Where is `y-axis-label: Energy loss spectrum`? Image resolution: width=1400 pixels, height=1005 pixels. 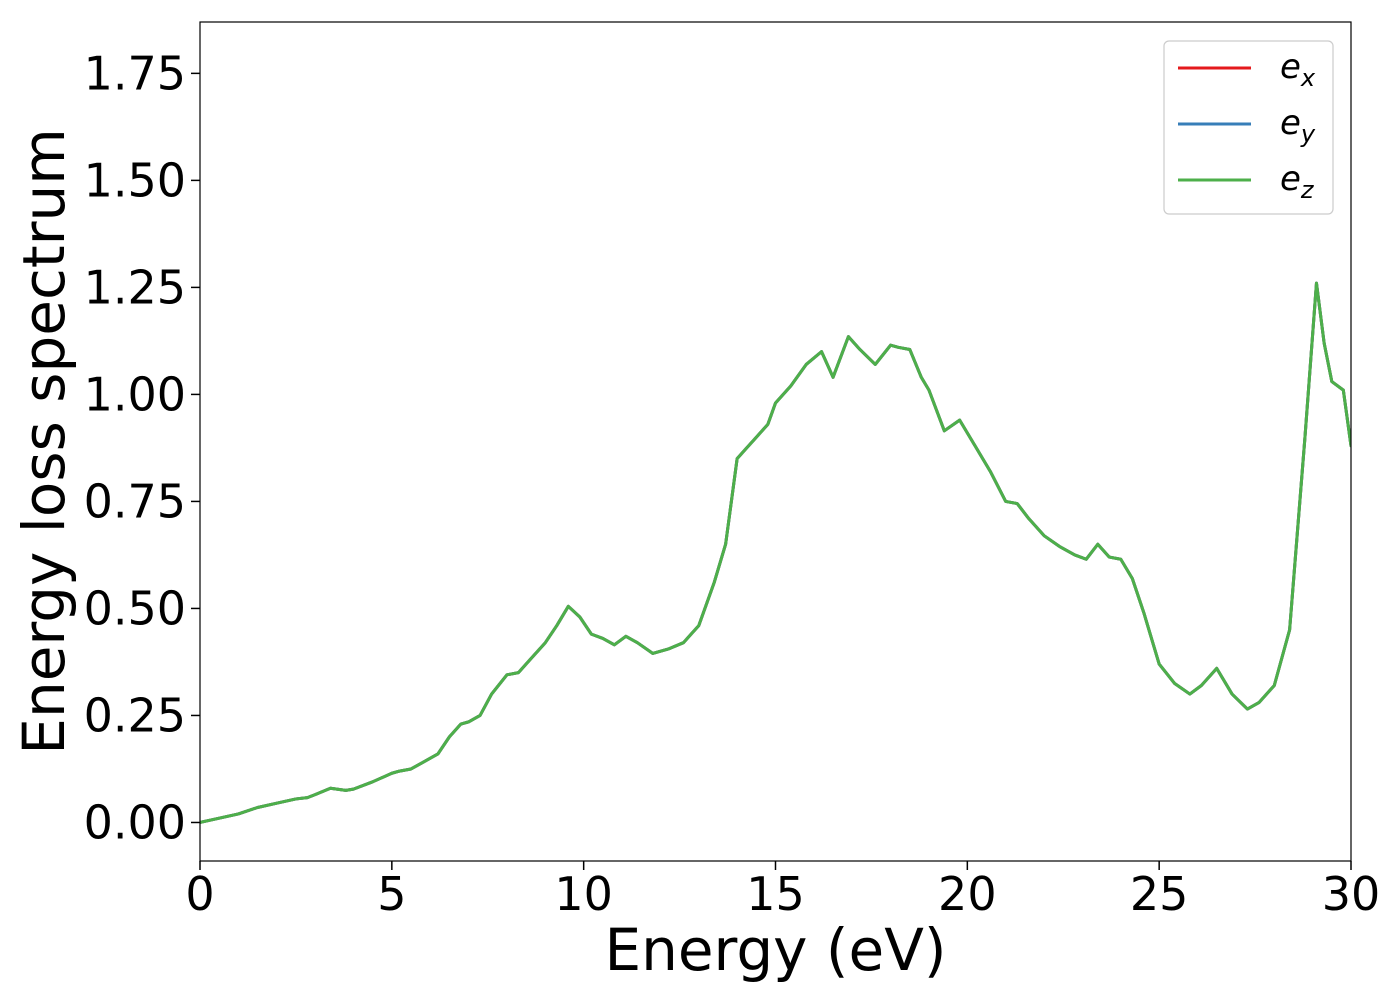
y-axis-label: Energy loss spectrum is located at coordinates (44, 441).